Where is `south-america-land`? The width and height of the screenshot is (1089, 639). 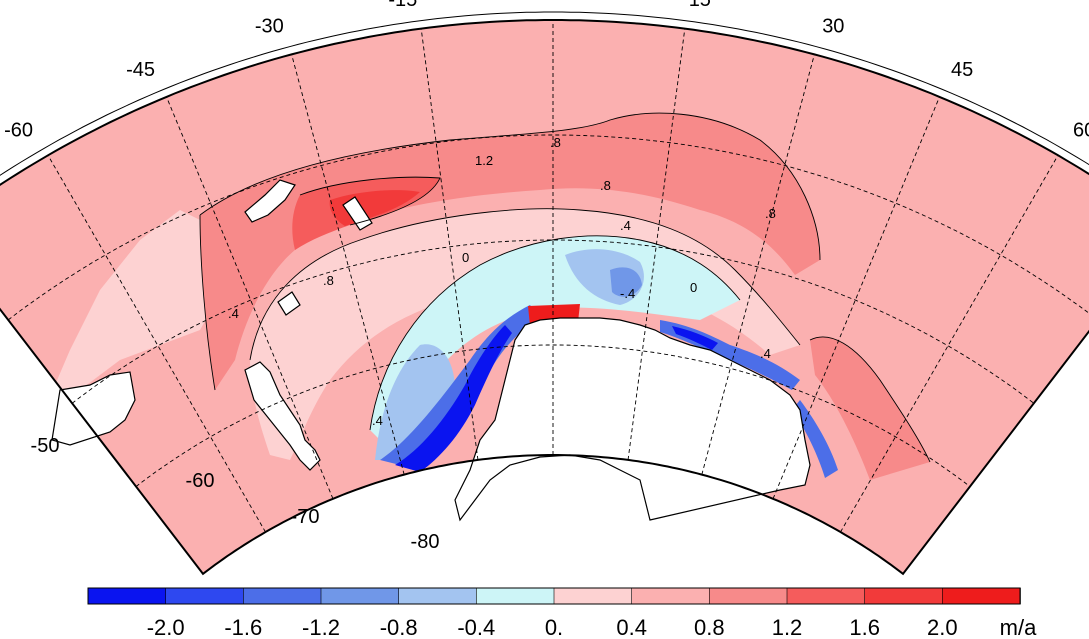
south-america-land is located at coordinates (93, 408).